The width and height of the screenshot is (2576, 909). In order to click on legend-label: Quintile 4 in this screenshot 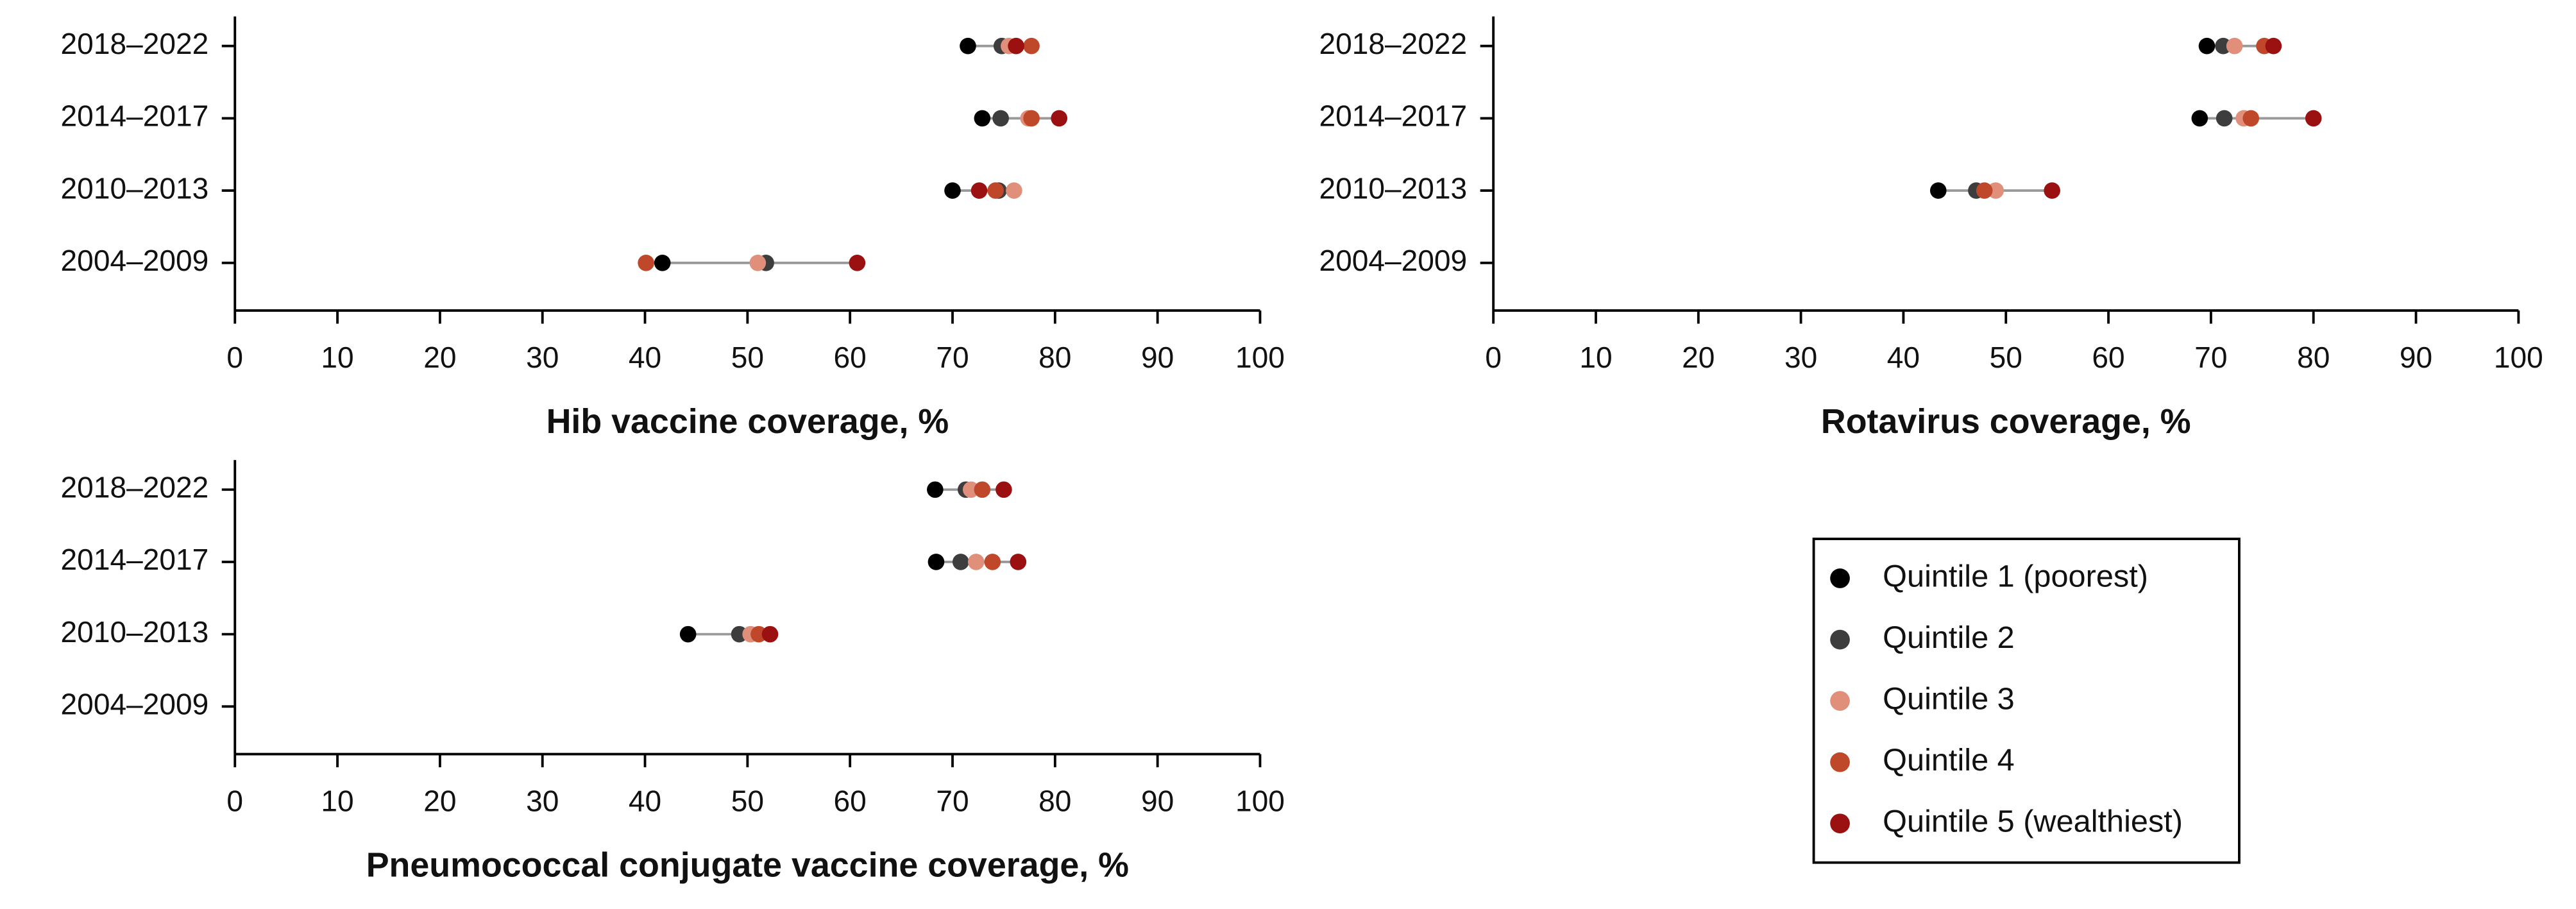, I will do `click(1949, 760)`.